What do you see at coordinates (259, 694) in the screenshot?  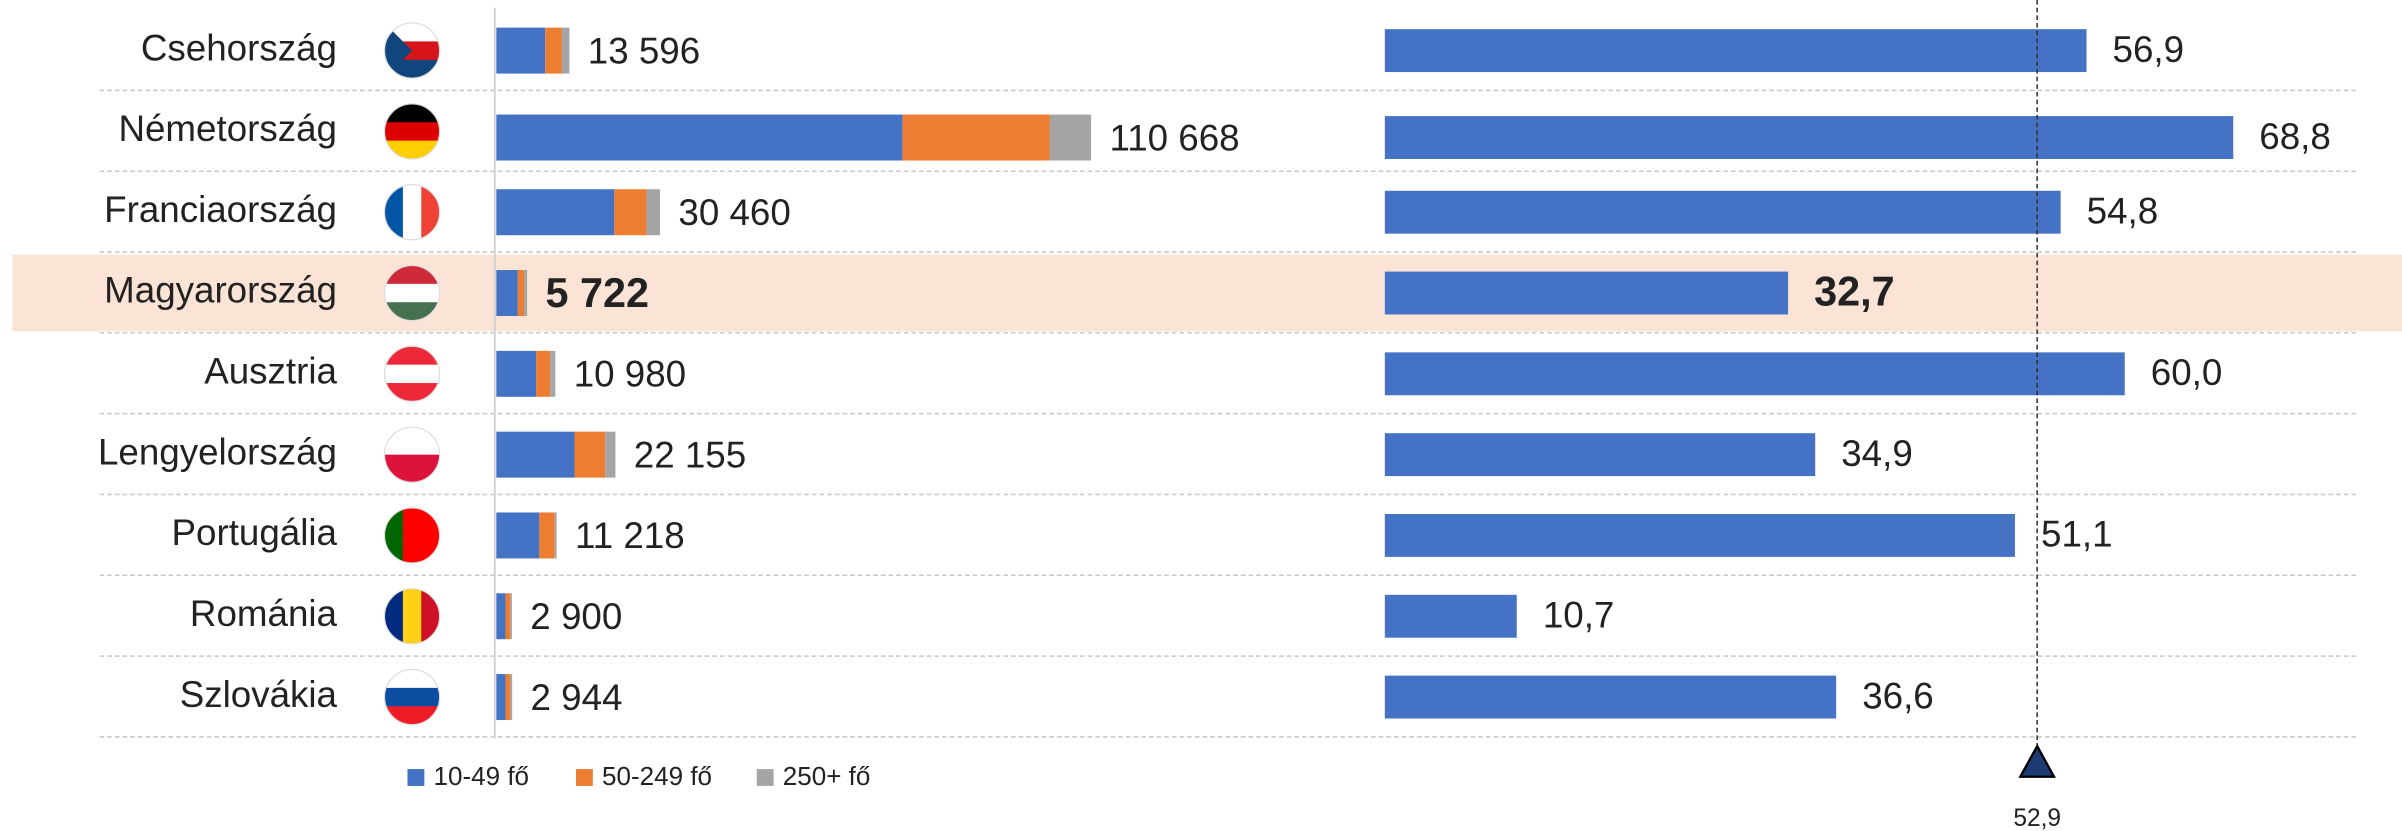 I see `category-label: Szlovákia` at bounding box center [259, 694].